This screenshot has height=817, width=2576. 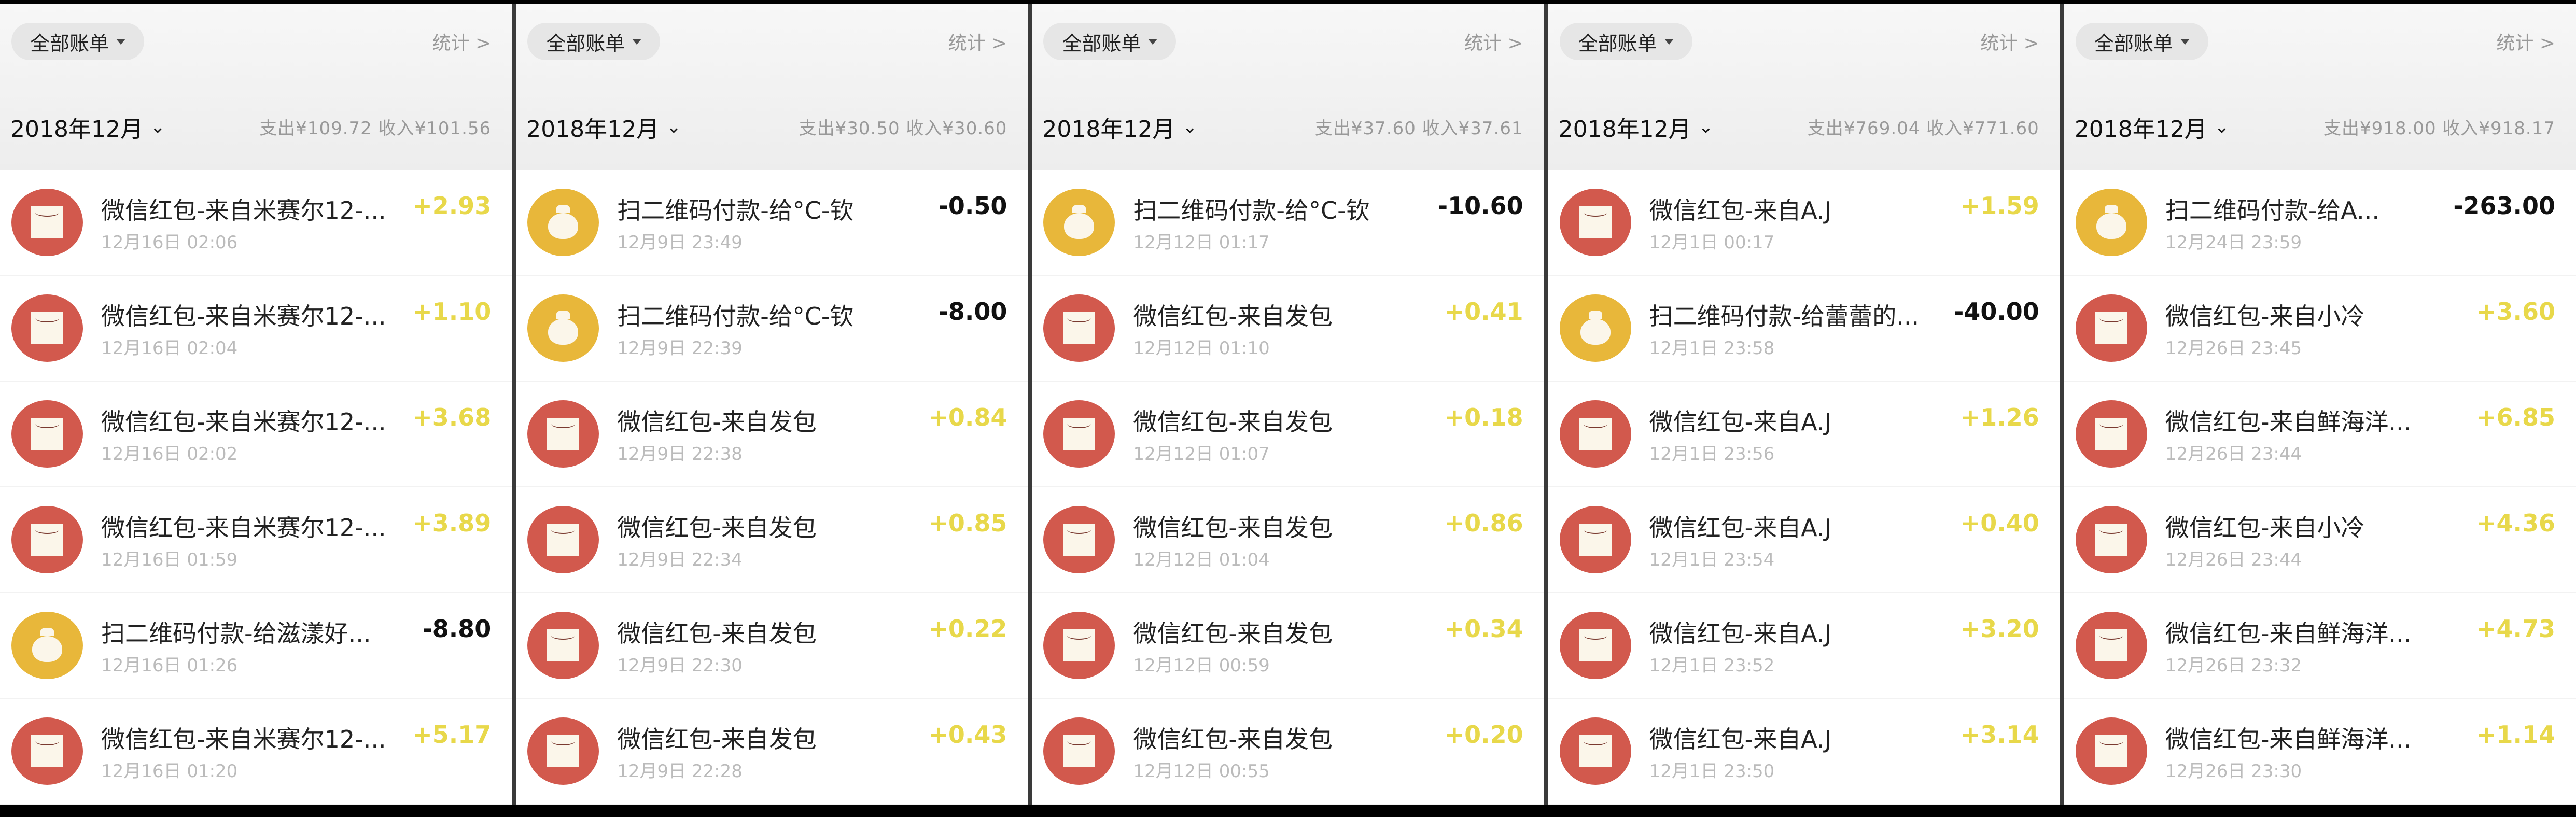 I want to click on month-summary: 支出¥109.72 收入¥101.56, so click(x=375, y=128).